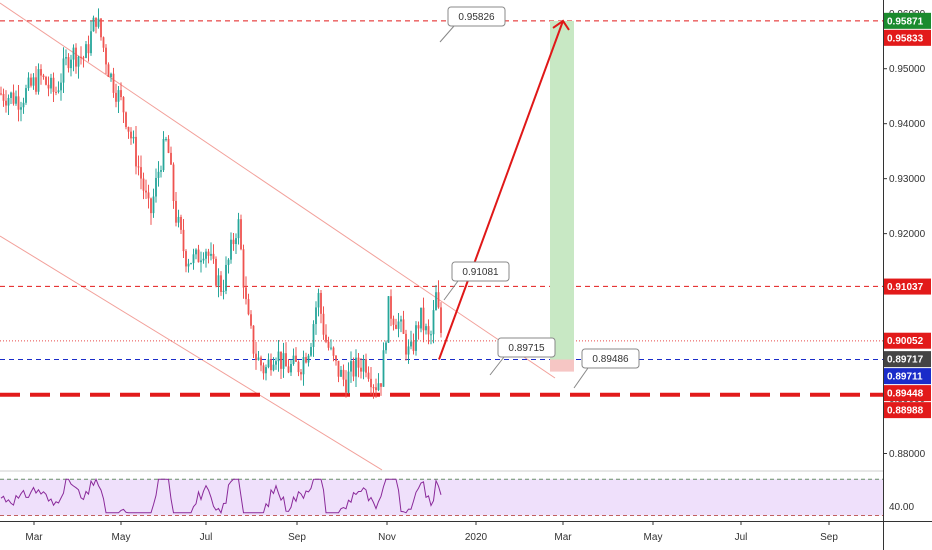 Image resolution: width=932 pixels, height=550 pixels. Describe the element at coordinates (466, 532) in the screenshot. I see `time-axis: Mar May Jul Sep Nov 2020 Mar May Jul Sep` at that location.